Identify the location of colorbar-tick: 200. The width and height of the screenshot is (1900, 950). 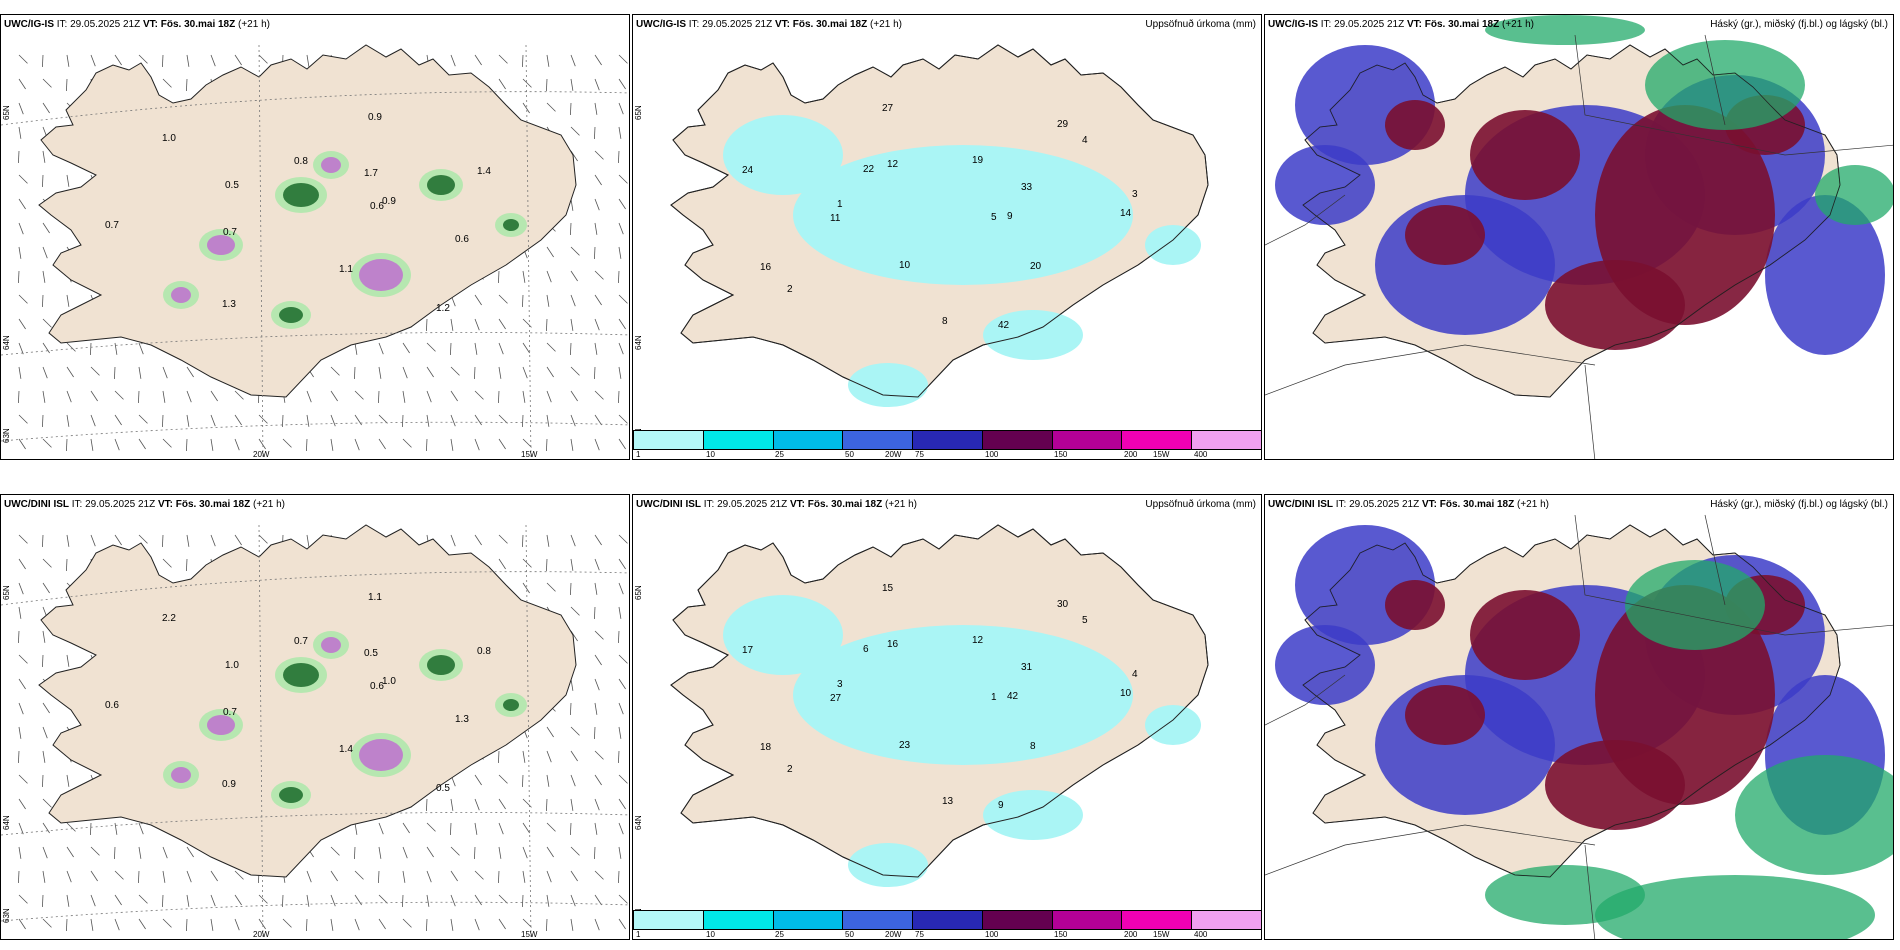
(1131, 934).